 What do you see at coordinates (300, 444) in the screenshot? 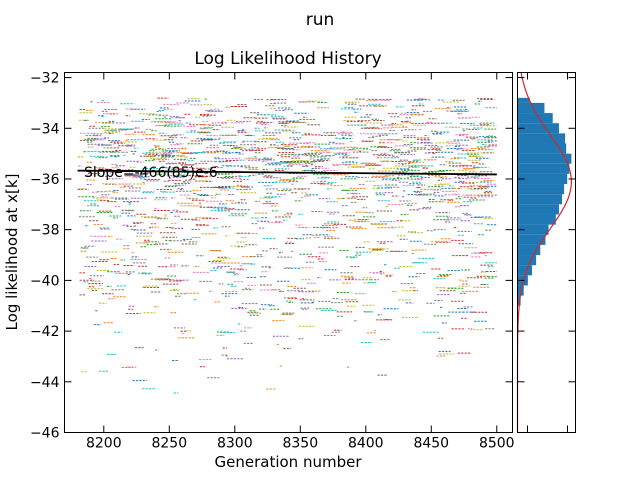
I see `x-tick-label: 8350` at bounding box center [300, 444].